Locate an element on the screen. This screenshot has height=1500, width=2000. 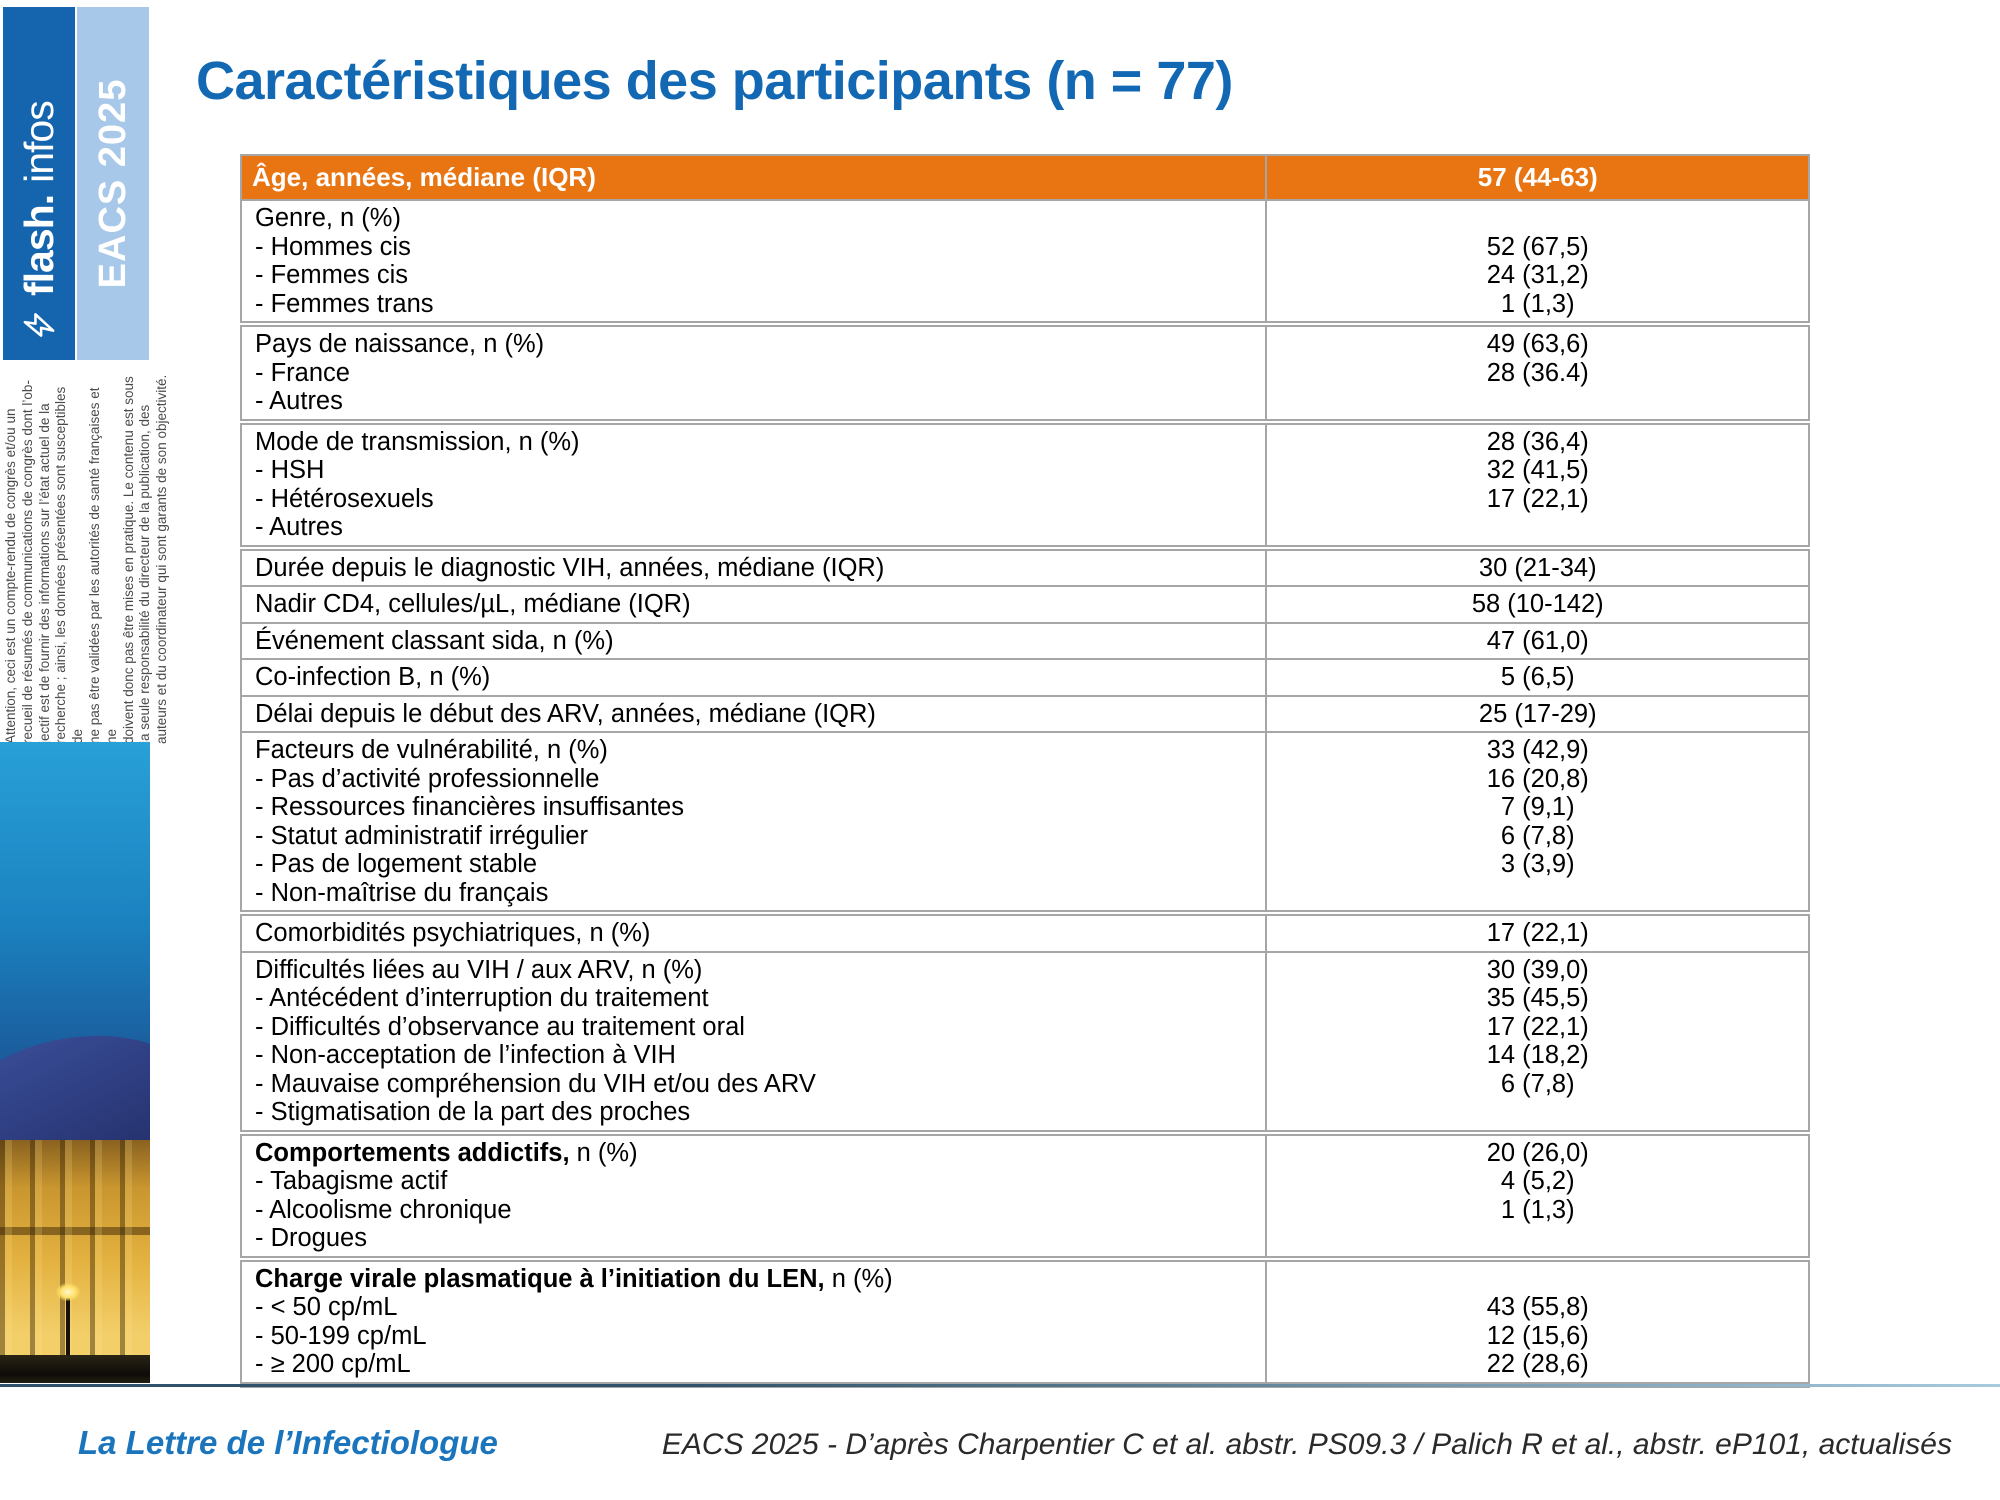
eacs-2025-banner: EACS 2025 is located at coordinates (113, 183).